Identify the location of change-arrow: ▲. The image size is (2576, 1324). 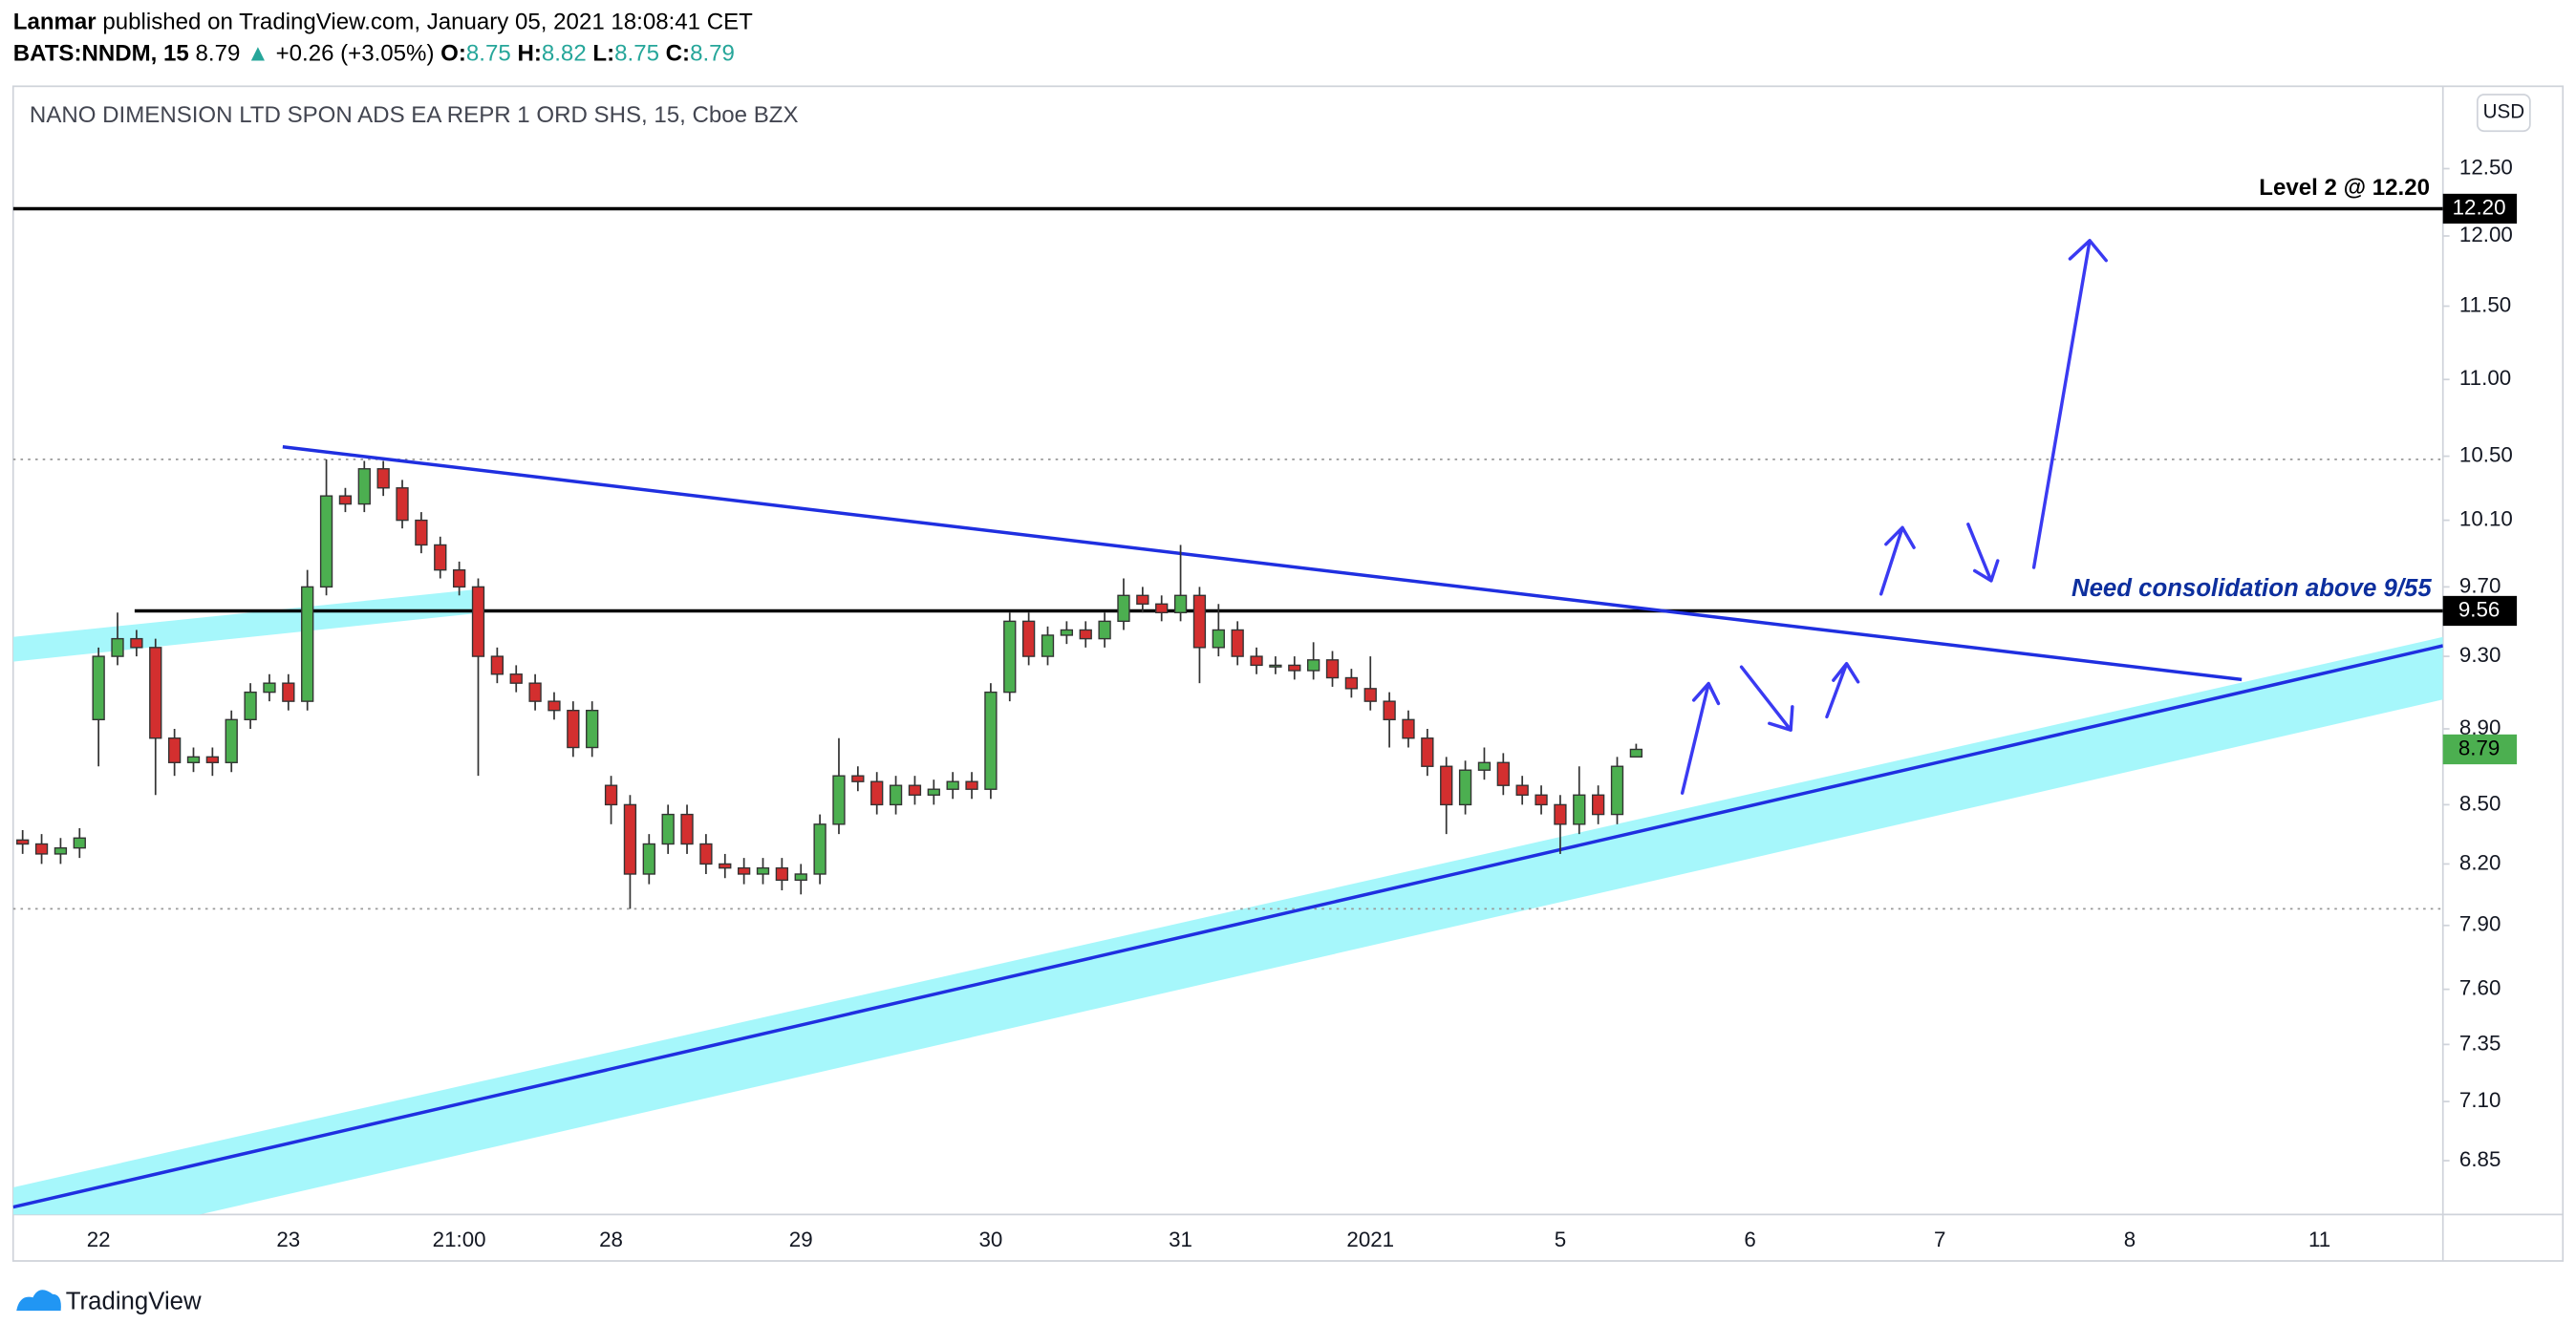
(258, 54).